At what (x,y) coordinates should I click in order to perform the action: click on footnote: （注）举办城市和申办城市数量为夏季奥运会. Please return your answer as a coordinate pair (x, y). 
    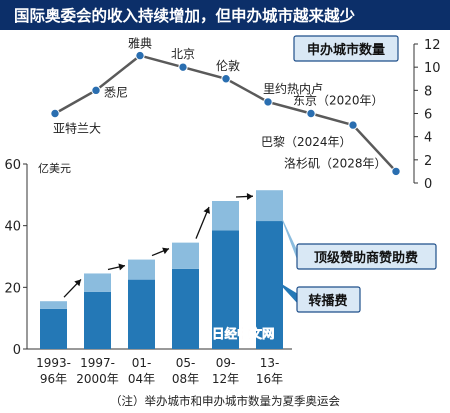
    Looking at the image, I should click on (225, 401).